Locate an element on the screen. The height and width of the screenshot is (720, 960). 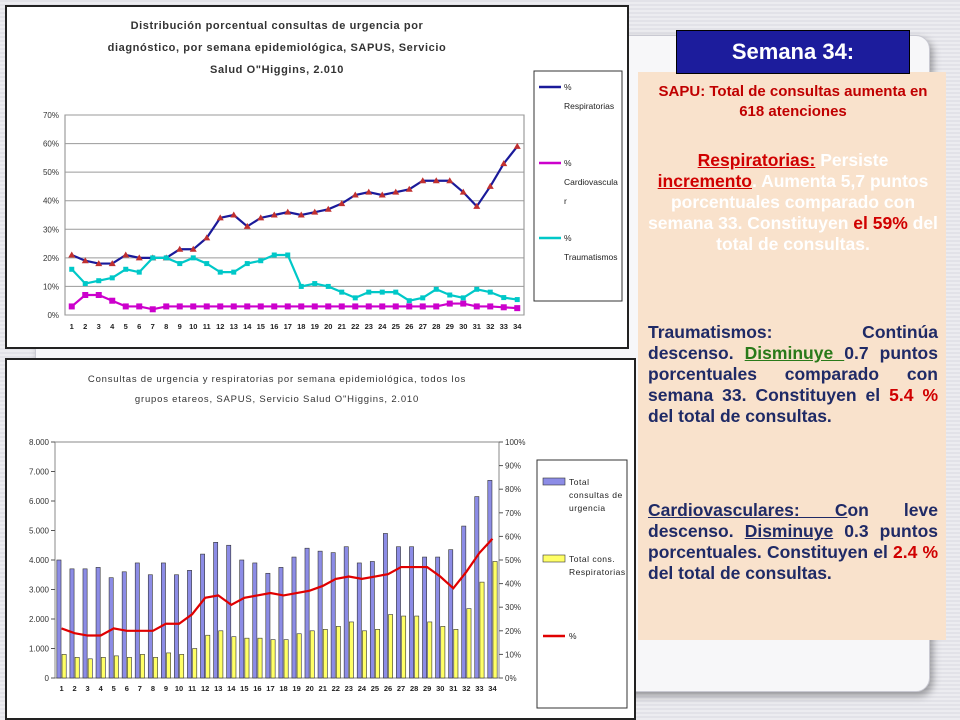
chart2-y2tick-label: 40% is located at coordinates (513, 584).